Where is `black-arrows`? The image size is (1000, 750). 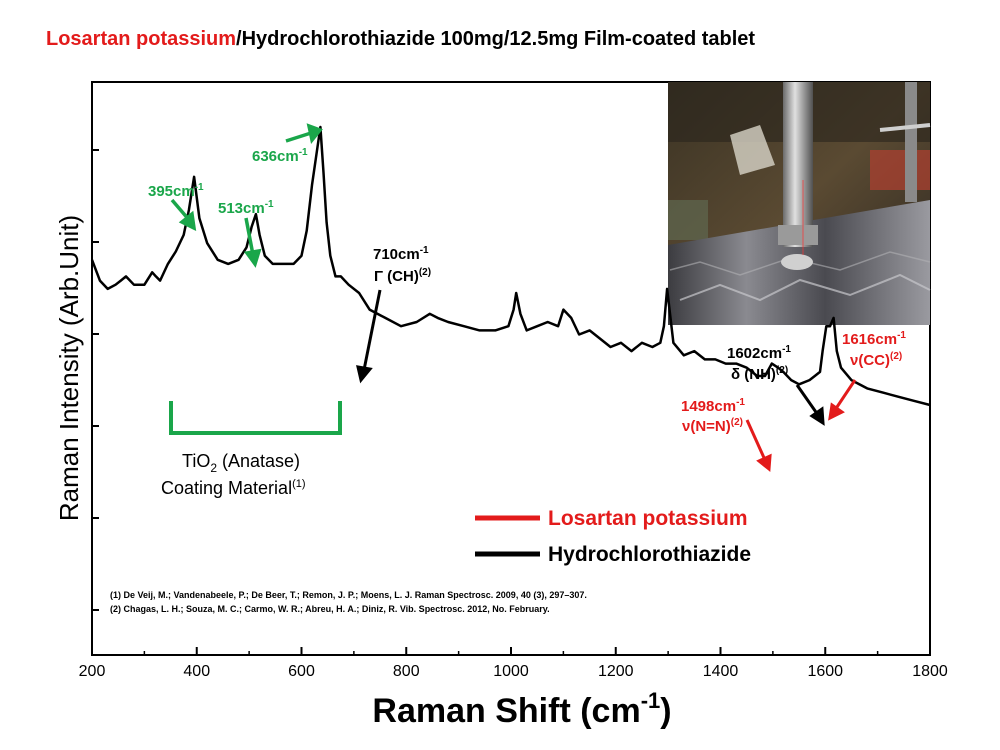
black-arrows is located at coordinates (590, 357).